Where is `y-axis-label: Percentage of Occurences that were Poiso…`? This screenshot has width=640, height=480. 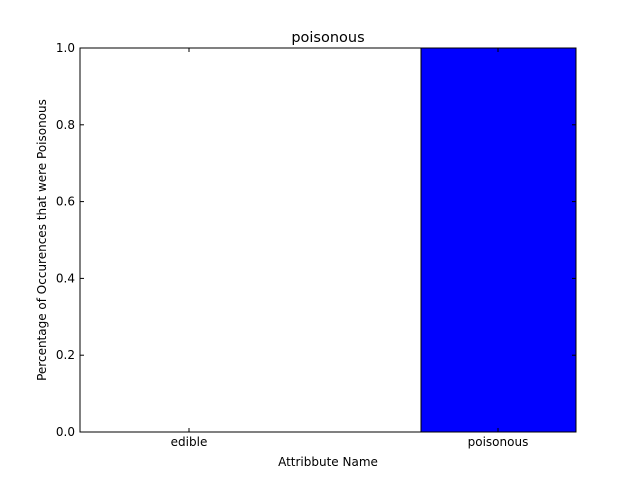 y-axis-label: Percentage of Occurences that were Poiso… is located at coordinates (42, 240).